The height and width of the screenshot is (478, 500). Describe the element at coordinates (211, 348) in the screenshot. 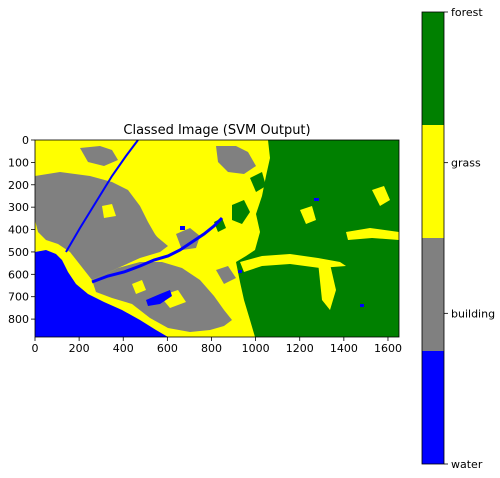

I see `x-tick-label: 800` at that location.